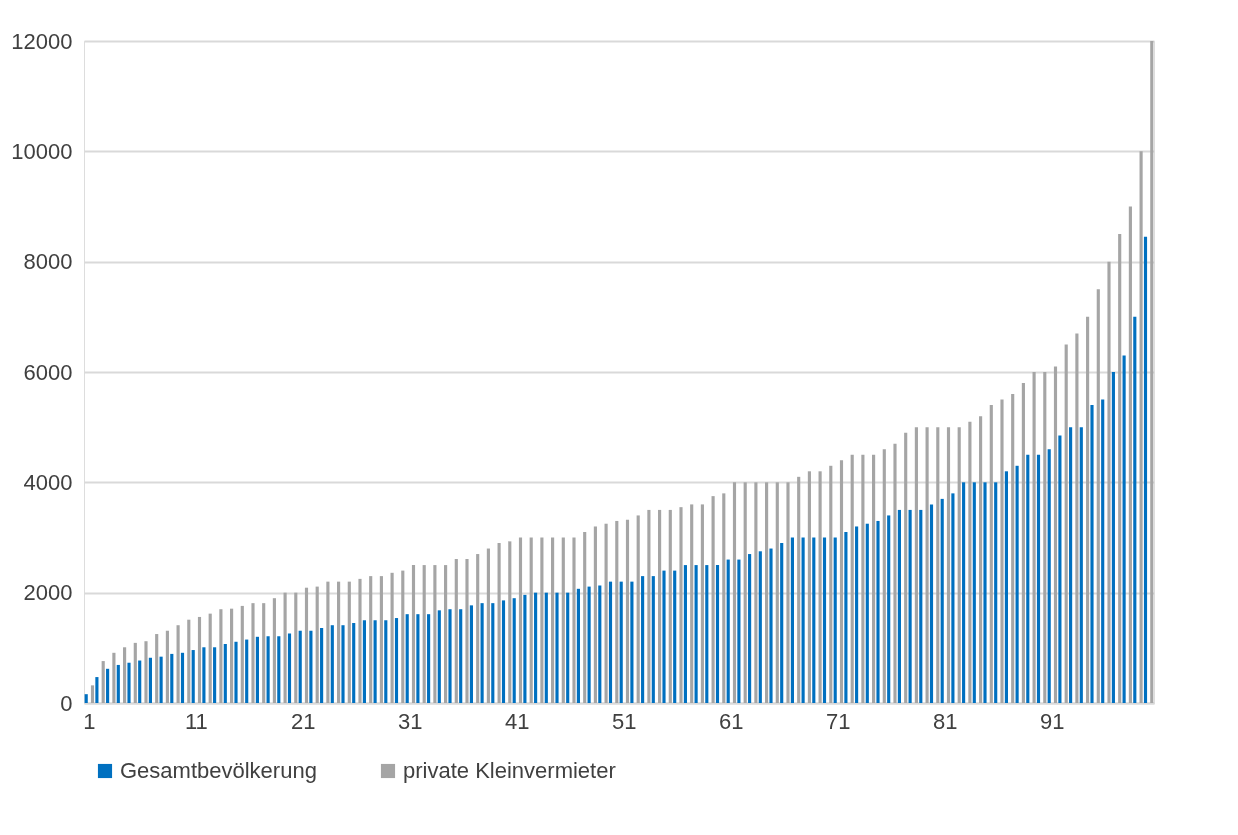 This screenshot has width=1238, height=835. Describe the element at coordinates (218, 770) in the screenshot. I see `legend-label: Gesamtbevölkerung` at that location.